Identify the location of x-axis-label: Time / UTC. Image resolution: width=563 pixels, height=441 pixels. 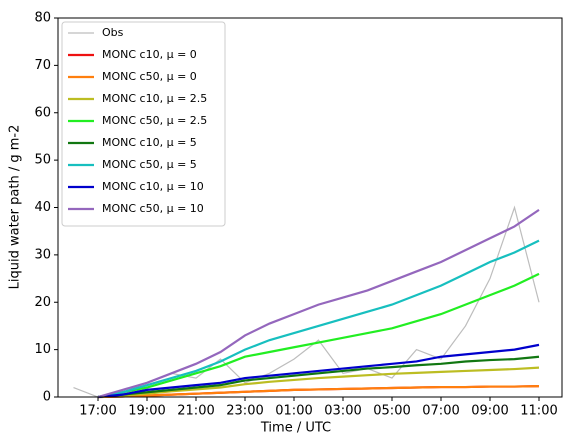
(295, 428).